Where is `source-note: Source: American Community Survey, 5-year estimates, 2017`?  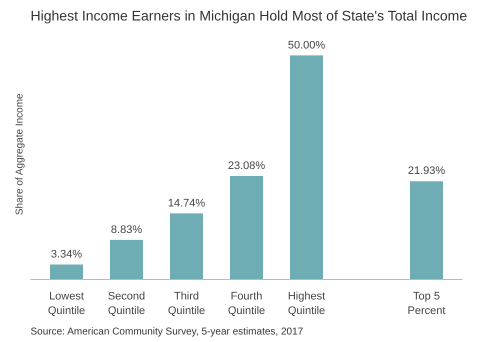 source-note: Source: American Community Survey, 5-year estimates, 2017 is located at coordinates (167, 332).